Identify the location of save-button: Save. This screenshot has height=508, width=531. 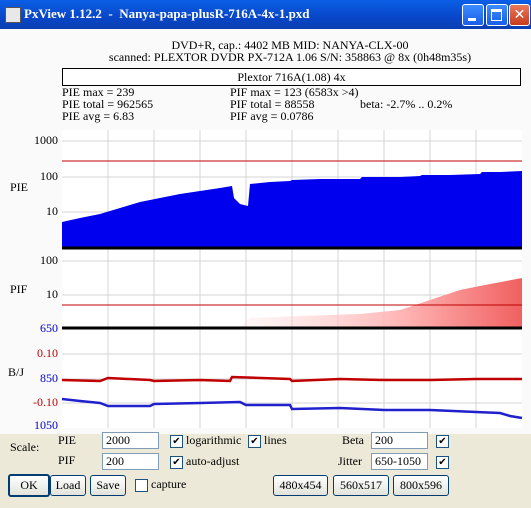
(108, 485).